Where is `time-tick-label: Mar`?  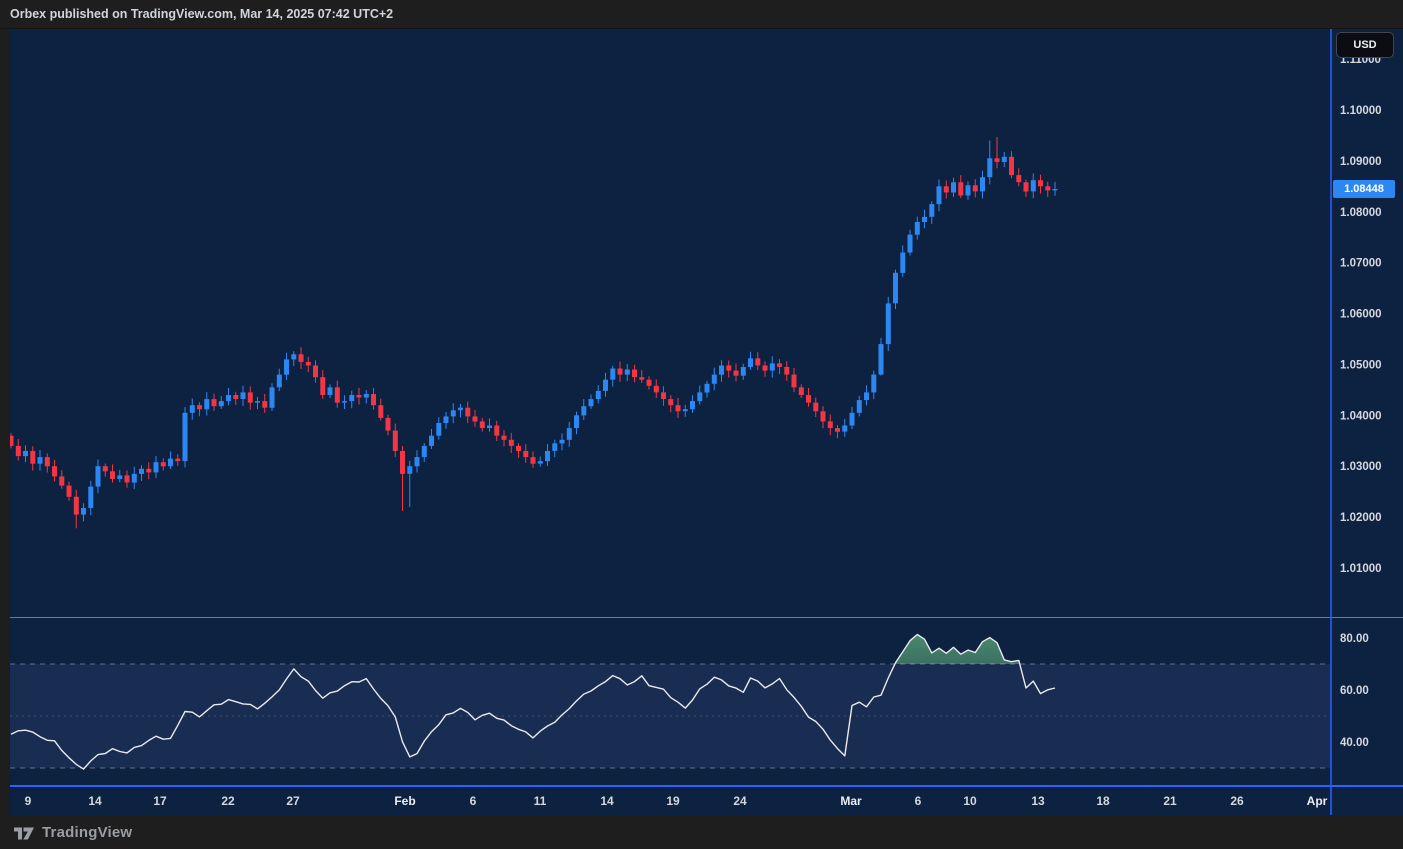 time-tick-label: Mar is located at coordinates (851, 801).